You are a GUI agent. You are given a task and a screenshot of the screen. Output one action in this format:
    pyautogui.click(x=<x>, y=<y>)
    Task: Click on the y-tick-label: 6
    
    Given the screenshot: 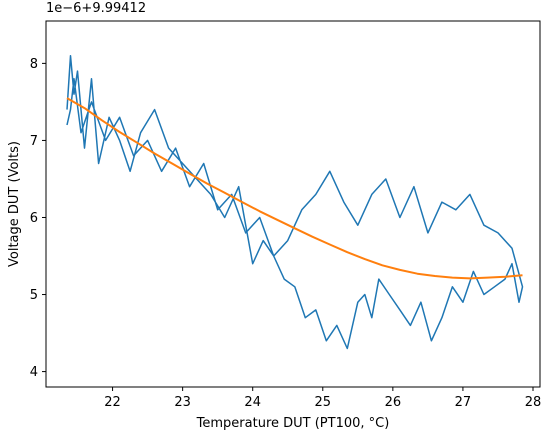 What is the action you would take?
    pyautogui.click(x=34, y=218)
    